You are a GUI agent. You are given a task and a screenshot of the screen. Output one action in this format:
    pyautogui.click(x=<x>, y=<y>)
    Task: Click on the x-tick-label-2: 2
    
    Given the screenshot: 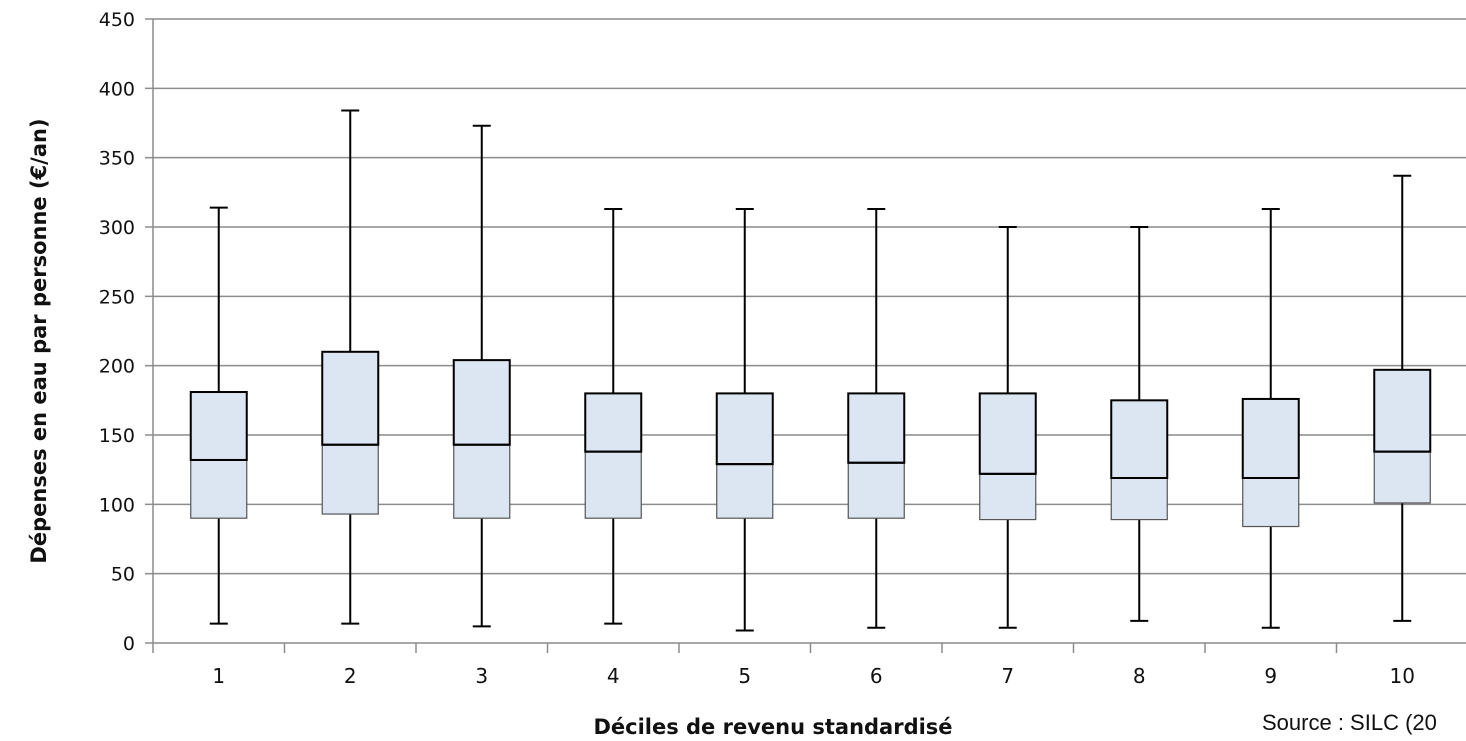 What is the action you would take?
    pyautogui.click(x=350, y=676)
    